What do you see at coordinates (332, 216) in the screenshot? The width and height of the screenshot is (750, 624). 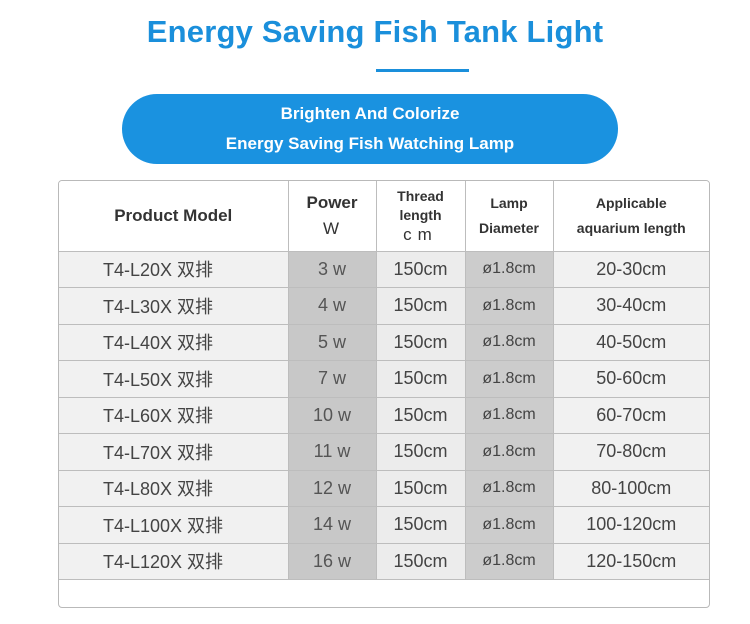 I see `header-power: Power W` at bounding box center [332, 216].